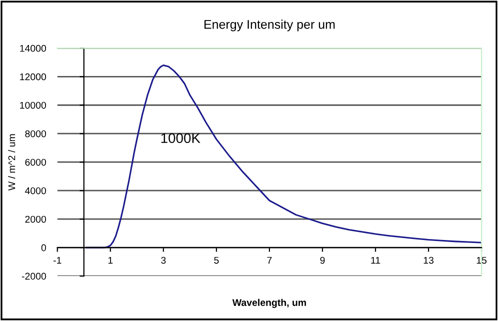 This screenshot has height=321, width=499. What do you see at coordinates (35, 190) in the screenshot?
I see `y-tick-label: 4000` at bounding box center [35, 190].